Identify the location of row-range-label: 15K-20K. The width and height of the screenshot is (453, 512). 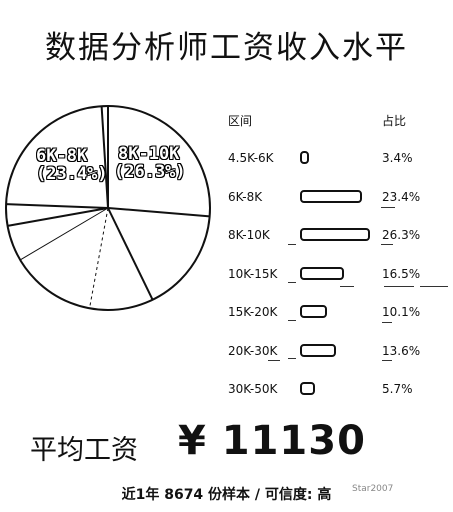
(253, 312).